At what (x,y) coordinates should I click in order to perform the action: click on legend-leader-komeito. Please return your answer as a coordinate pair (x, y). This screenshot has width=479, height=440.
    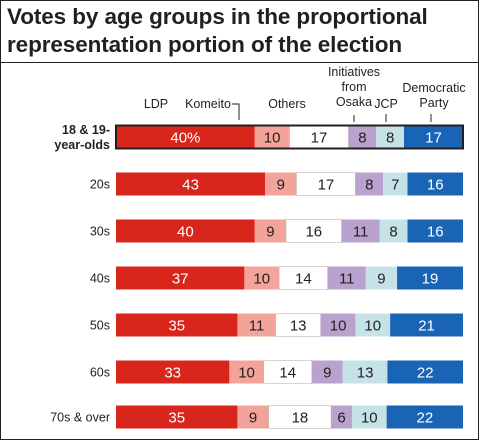
    Looking at the image, I should click on (236, 111).